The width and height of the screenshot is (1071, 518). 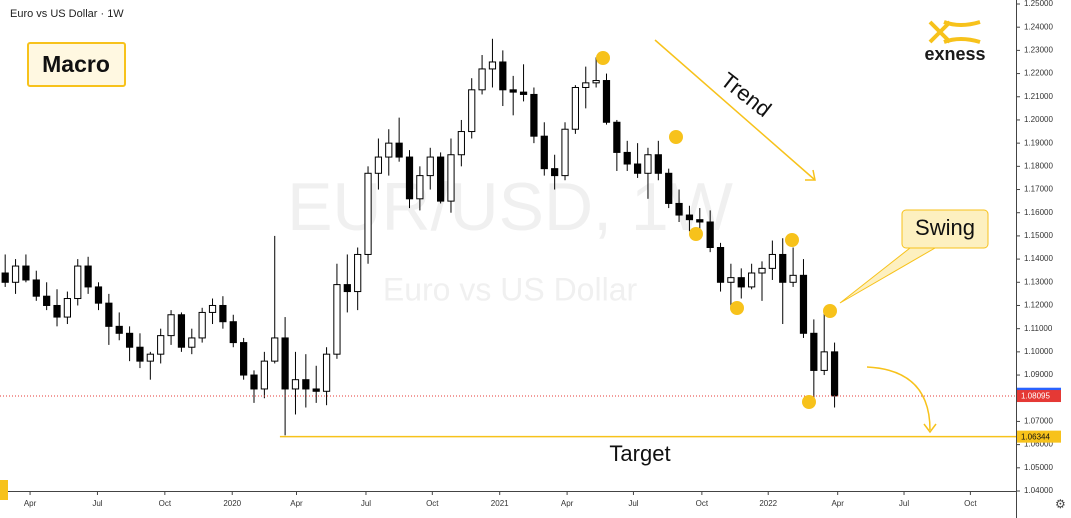 I want to click on settings-icon: ⚙, so click(x=1060, y=504).